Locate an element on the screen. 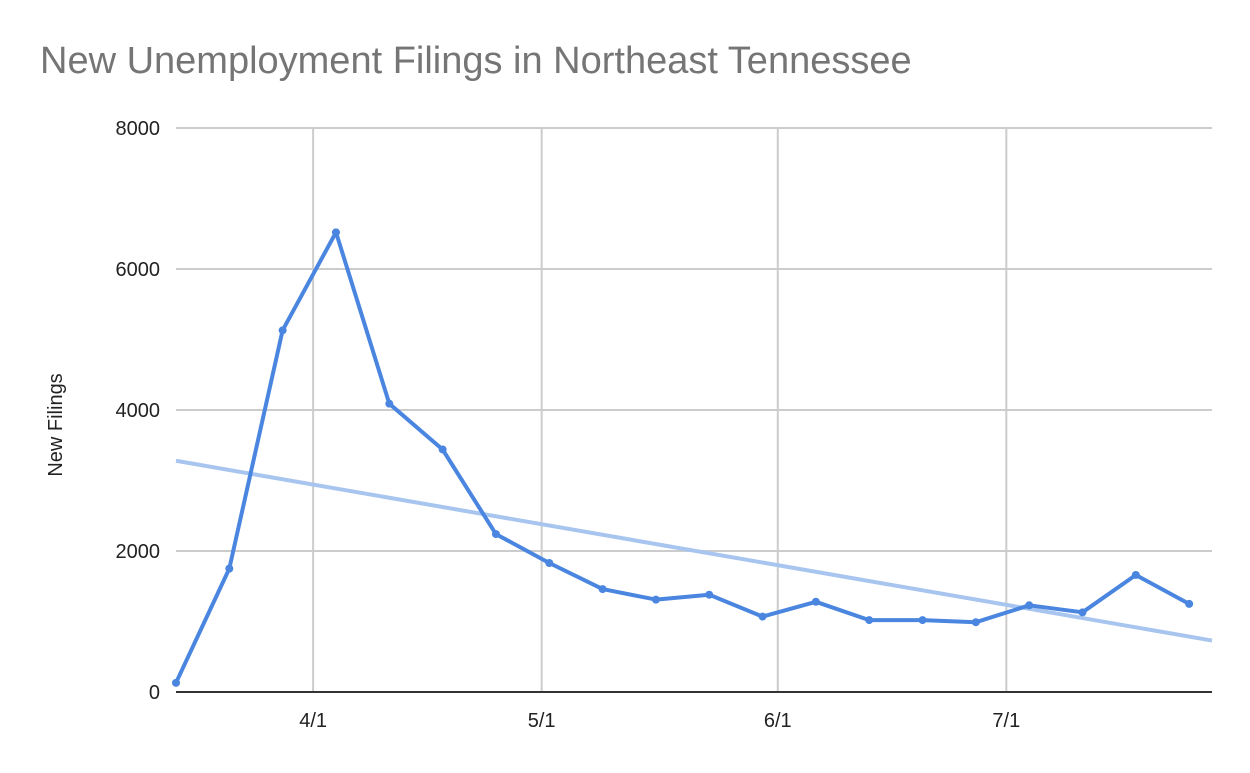 The width and height of the screenshot is (1250, 773). y-tick-label: 0 is located at coordinates (154, 693).